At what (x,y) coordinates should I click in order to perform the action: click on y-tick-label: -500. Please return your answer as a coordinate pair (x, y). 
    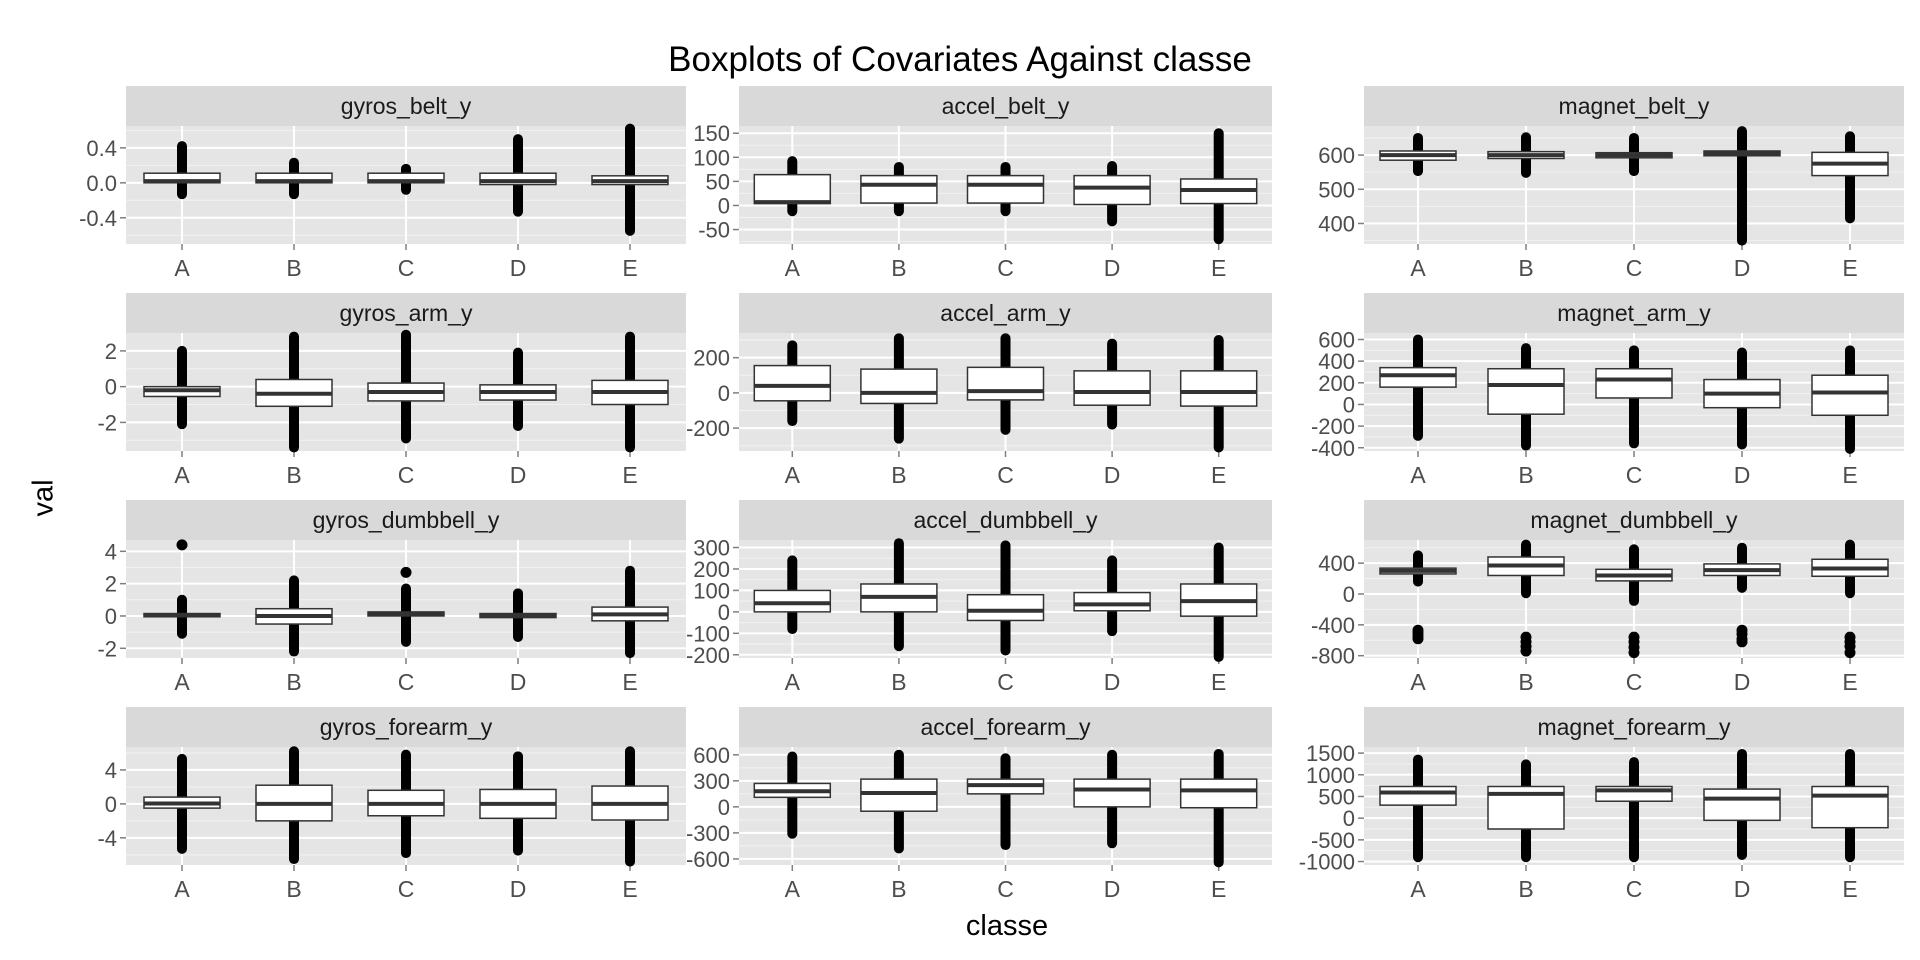
    Looking at the image, I should click on (1333, 840).